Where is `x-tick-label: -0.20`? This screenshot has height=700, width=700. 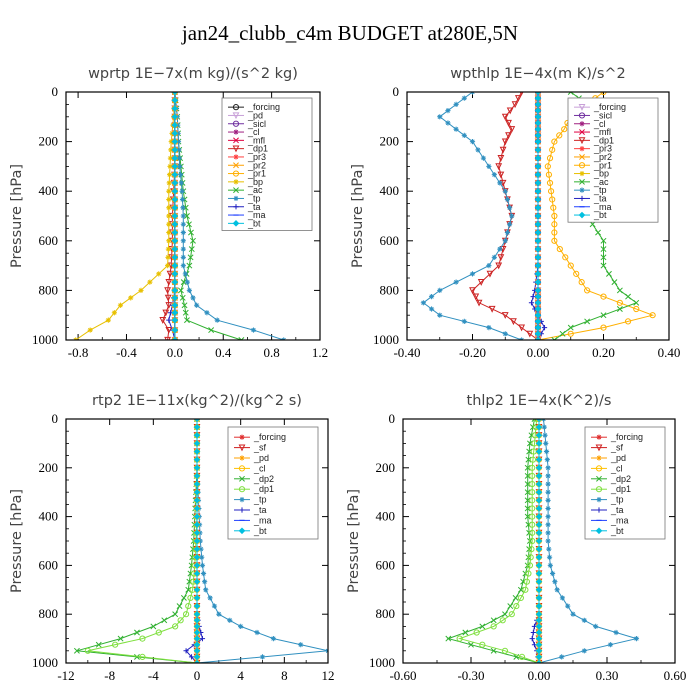
x-tick-label: -0.20 is located at coordinates (472, 352).